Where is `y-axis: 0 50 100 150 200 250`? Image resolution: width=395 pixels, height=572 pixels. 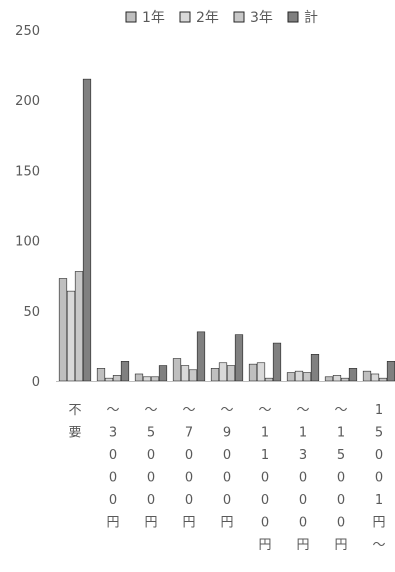
y-axis: 0 50 100 150 200 250 is located at coordinates (27, 207).